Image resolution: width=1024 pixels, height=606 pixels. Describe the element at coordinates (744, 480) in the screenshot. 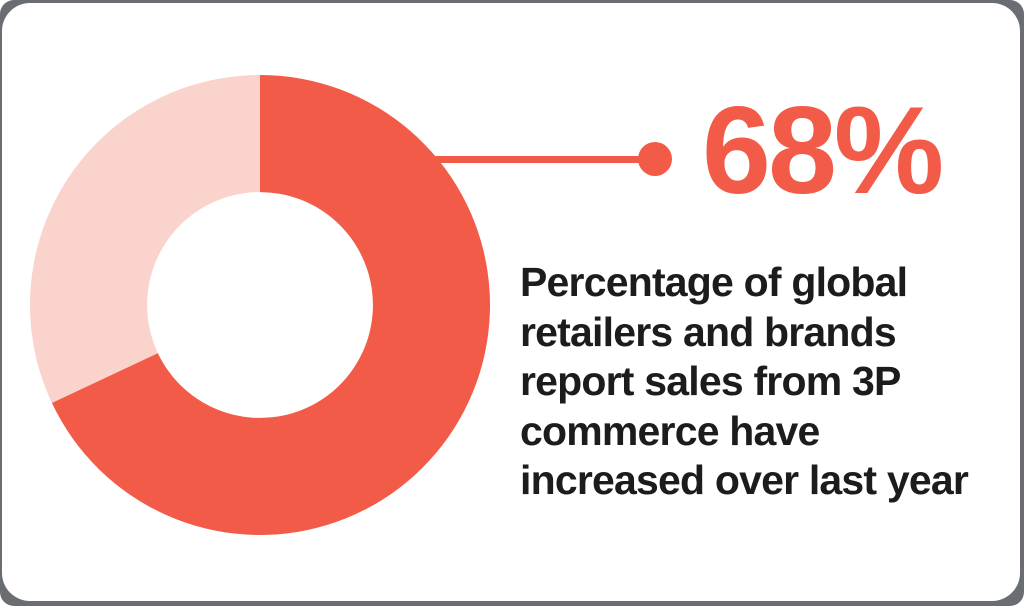

I see `stat-description-line: increased over last year` at that location.